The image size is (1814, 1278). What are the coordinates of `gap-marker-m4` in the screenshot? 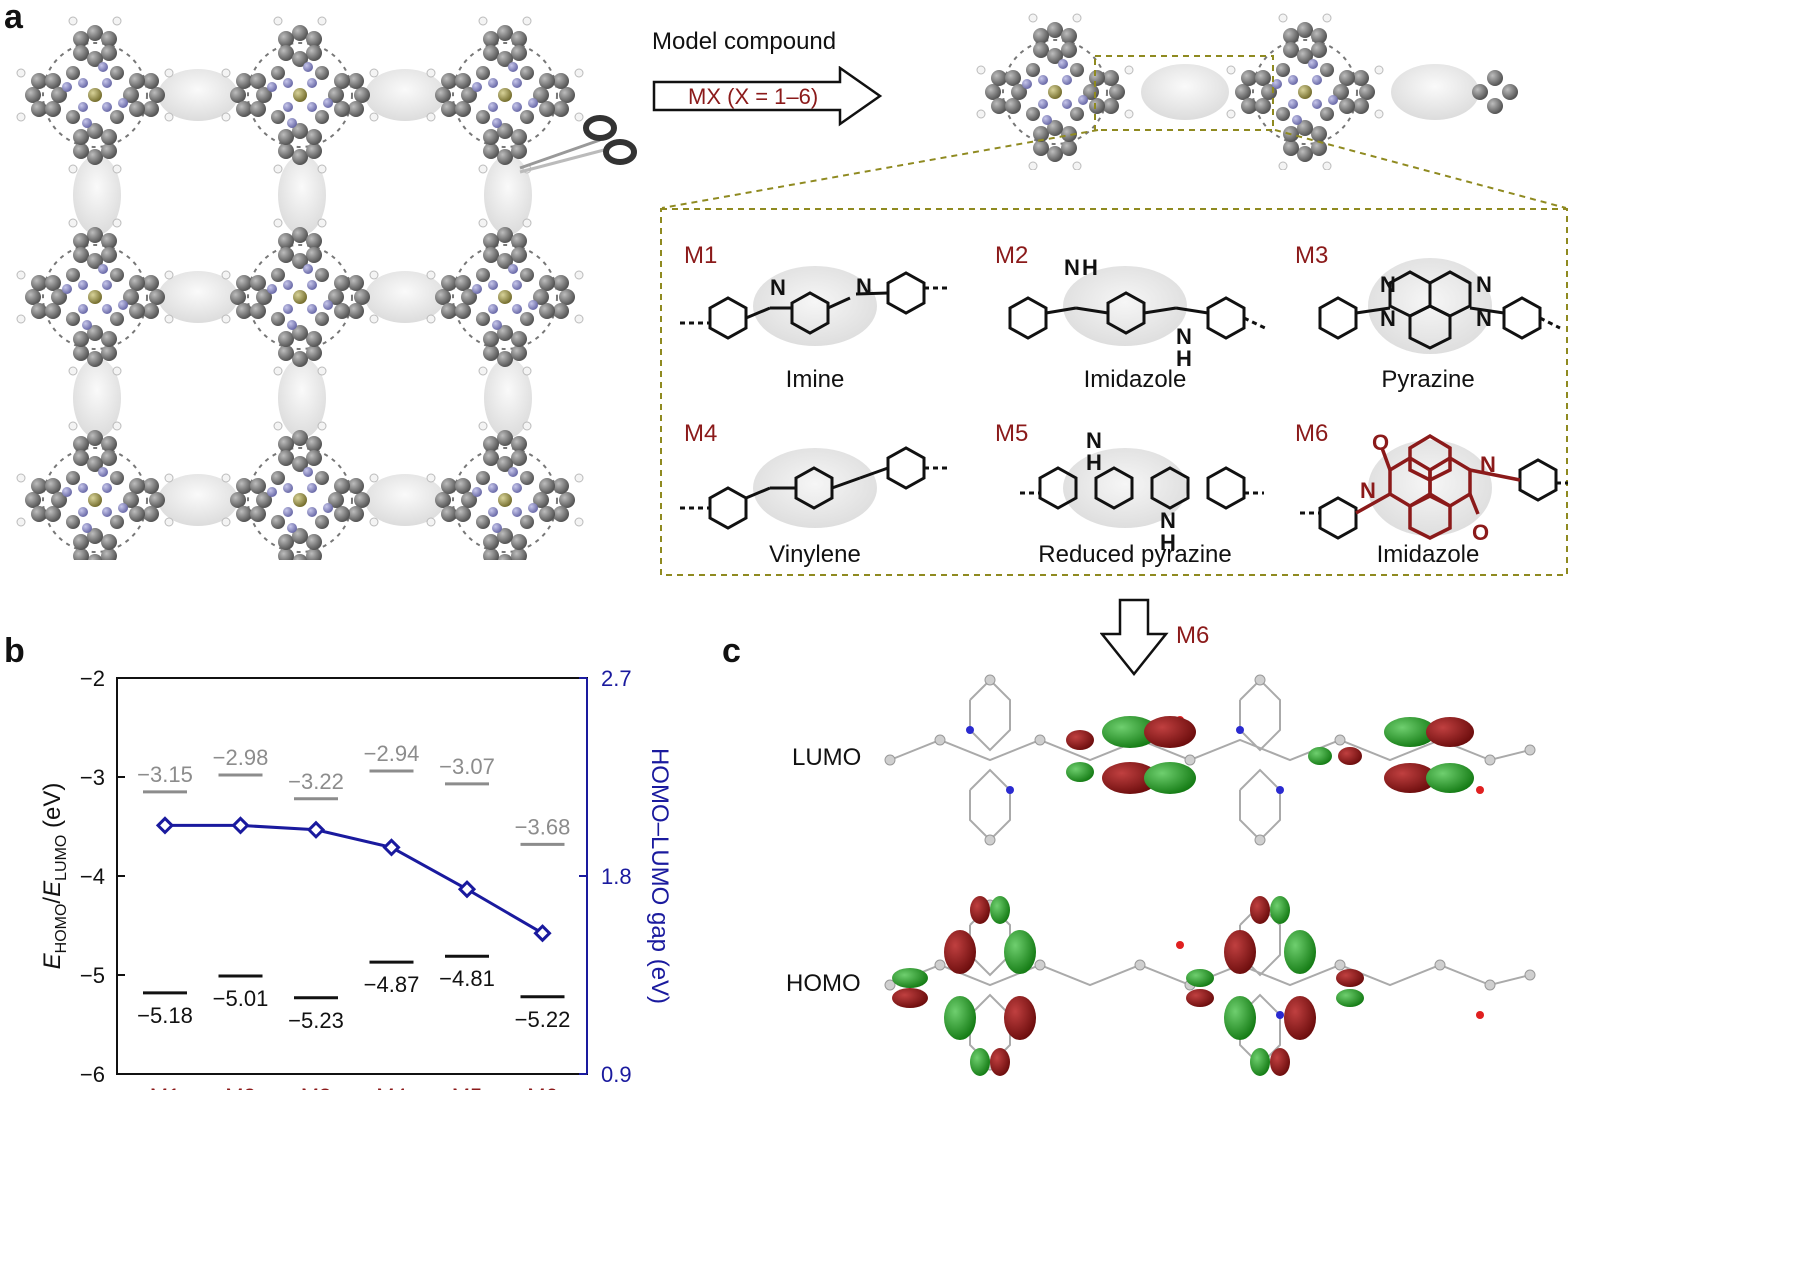 It's located at (391, 847).